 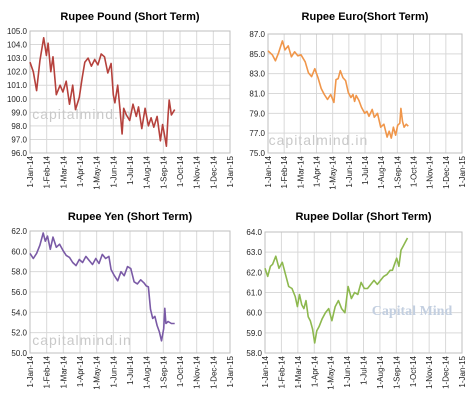 I want to click on y-tick-label: 52.0, so click(x=19, y=333).